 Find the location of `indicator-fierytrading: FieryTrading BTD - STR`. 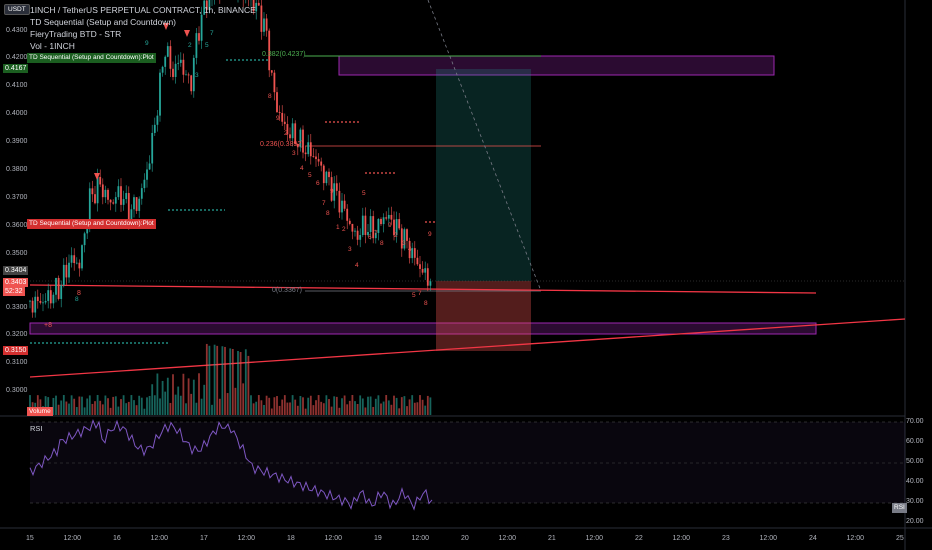

indicator-fierytrading: FieryTrading BTD - STR is located at coordinates (76, 34).